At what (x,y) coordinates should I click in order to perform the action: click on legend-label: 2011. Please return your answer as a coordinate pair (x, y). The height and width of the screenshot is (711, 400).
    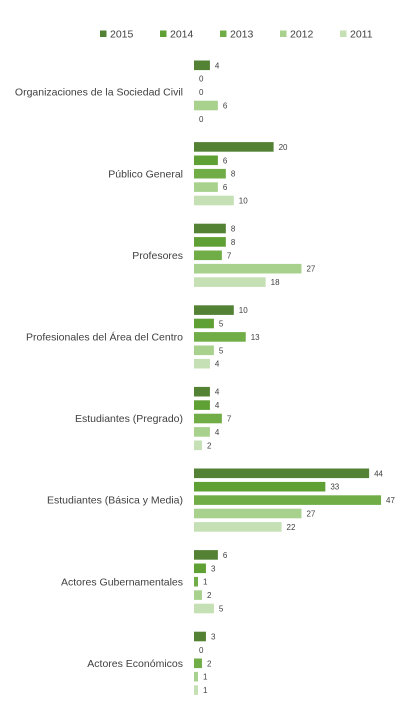
    Looking at the image, I should click on (361, 35).